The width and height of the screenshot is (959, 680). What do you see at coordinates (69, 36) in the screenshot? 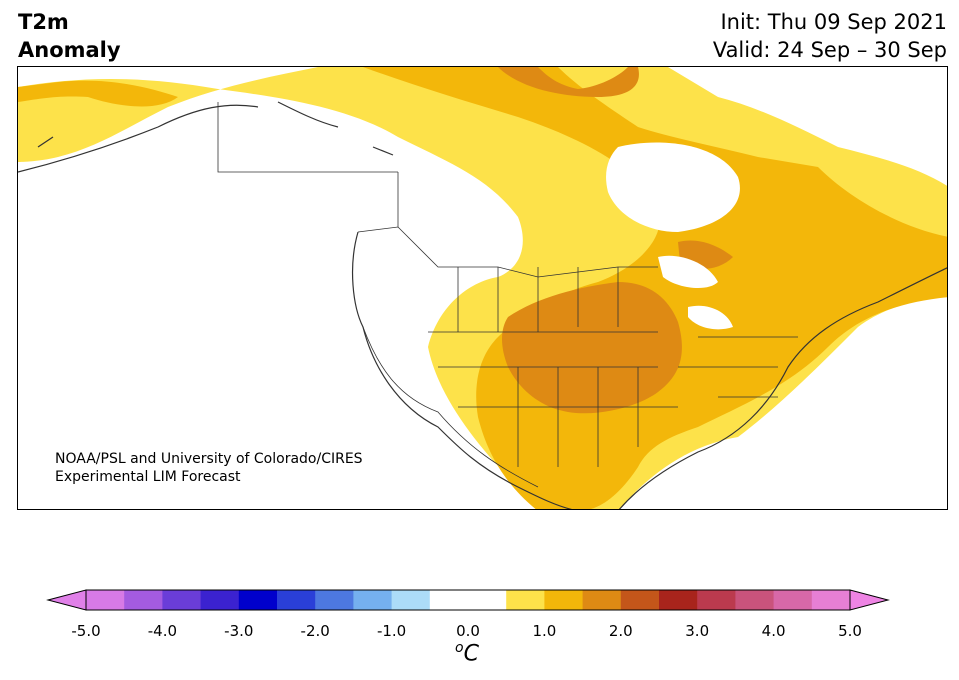
I see `map-title: T2m Anomaly` at bounding box center [69, 36].